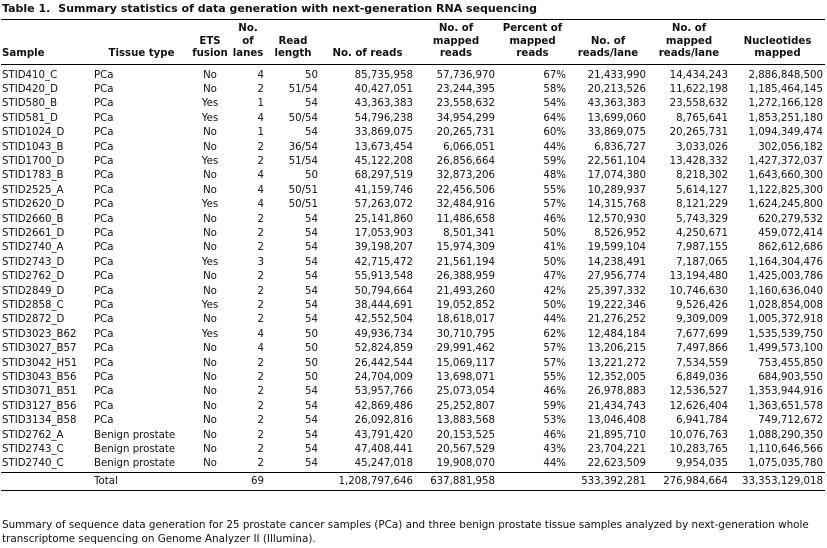  I want to click on table-cell: 7,187,065, so click(702, 262).